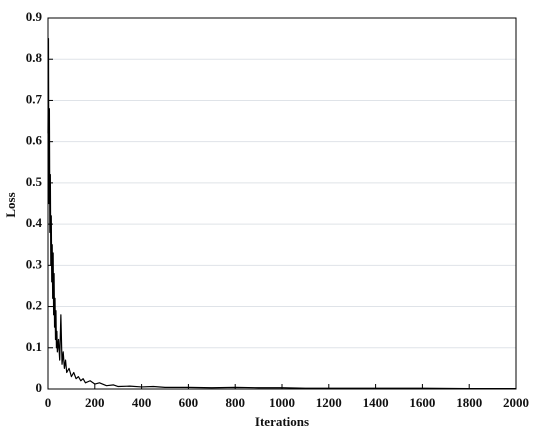  What do you see at coordinates (142, 402) in the screenshot?
I see `x-tick-label: 400` at bounding box center [142, 402].